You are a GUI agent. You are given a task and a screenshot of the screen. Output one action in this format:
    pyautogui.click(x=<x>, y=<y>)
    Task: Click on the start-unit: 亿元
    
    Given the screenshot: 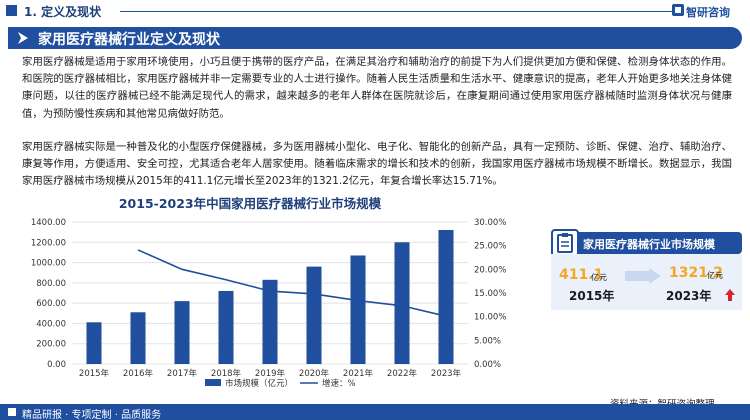 What is the action you would take?
    pyautogui.click(x=599, y=277)
    